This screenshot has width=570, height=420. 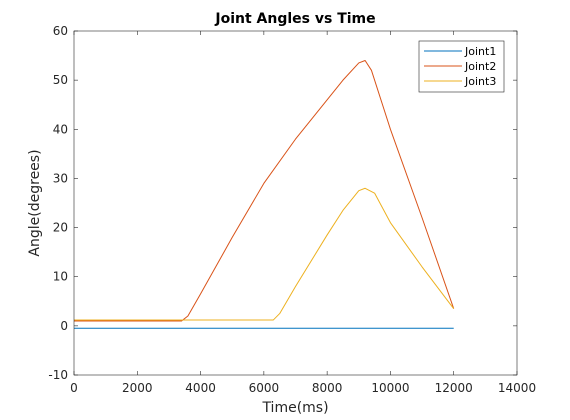 I want to click on y-tick-label: 20, so click(x=60, y=228).